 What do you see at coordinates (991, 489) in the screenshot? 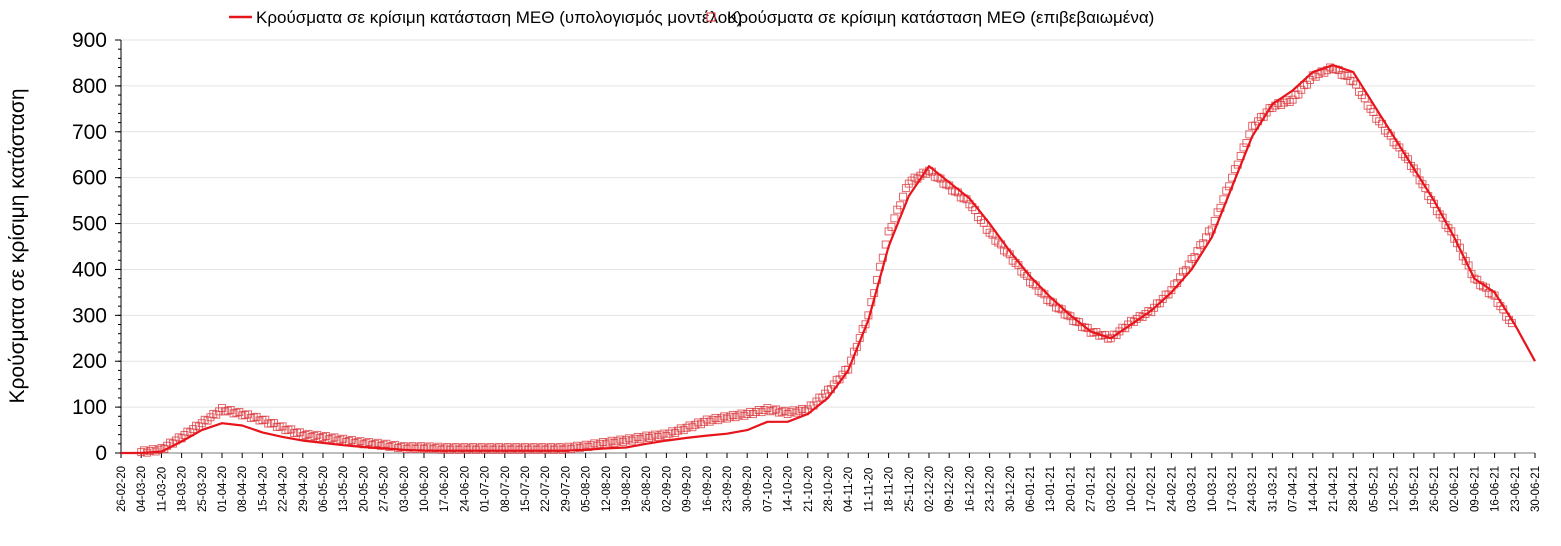
I see `x-tick-label: 23-12-20` at bounding box center [991, 489].